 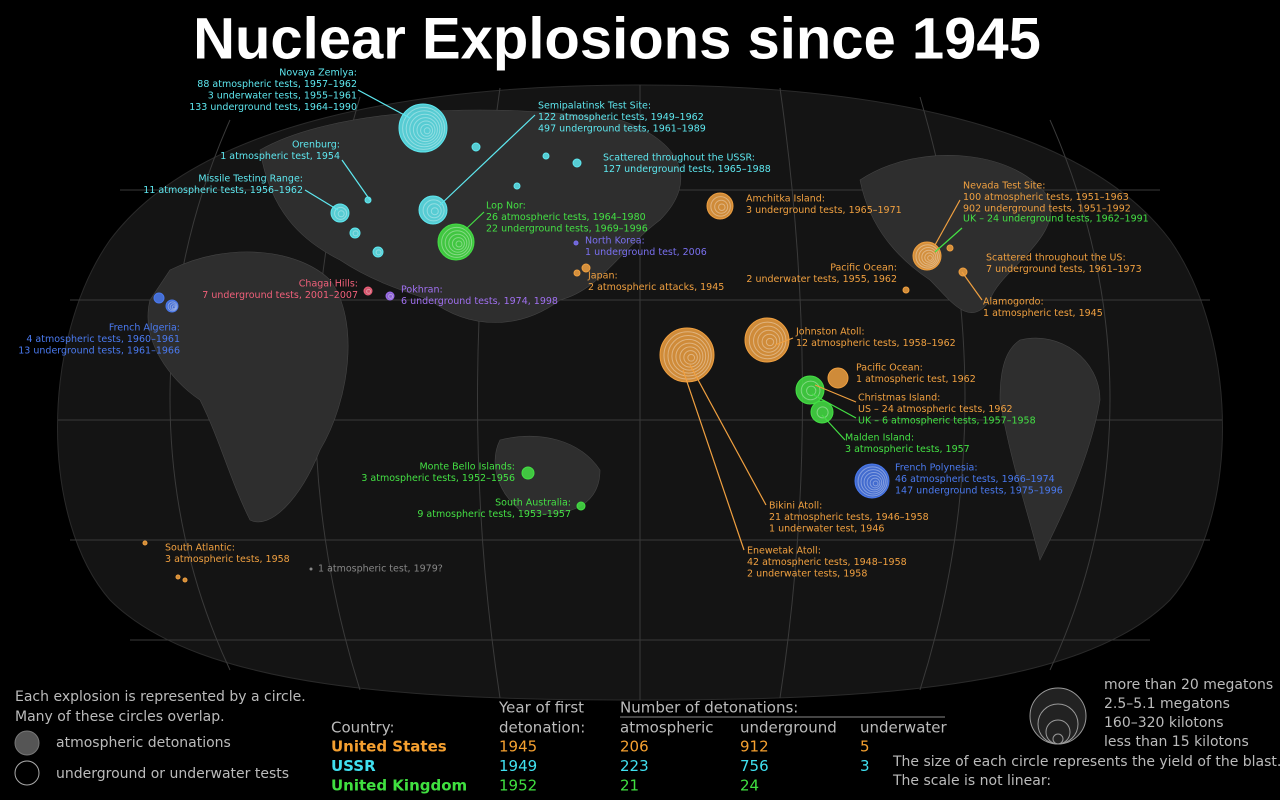 I want to click on table-cell: 912, so click(x=754, y=747).